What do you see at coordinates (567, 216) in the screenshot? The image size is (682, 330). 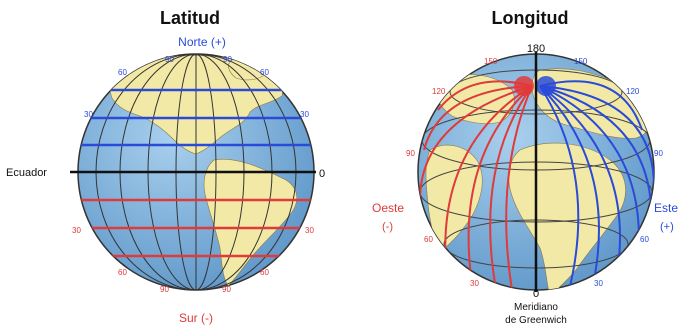 I see `africa-land` at bounding box center [567, 216].